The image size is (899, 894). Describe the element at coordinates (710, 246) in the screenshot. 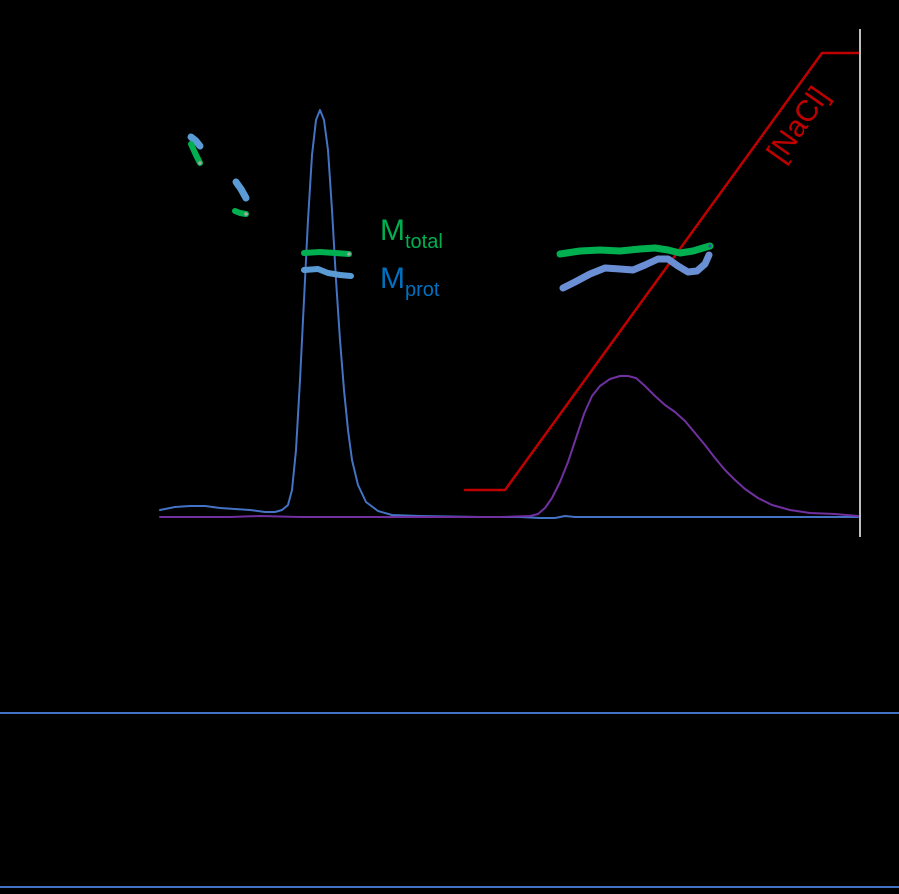

I see `marker-dot-end` at that location.